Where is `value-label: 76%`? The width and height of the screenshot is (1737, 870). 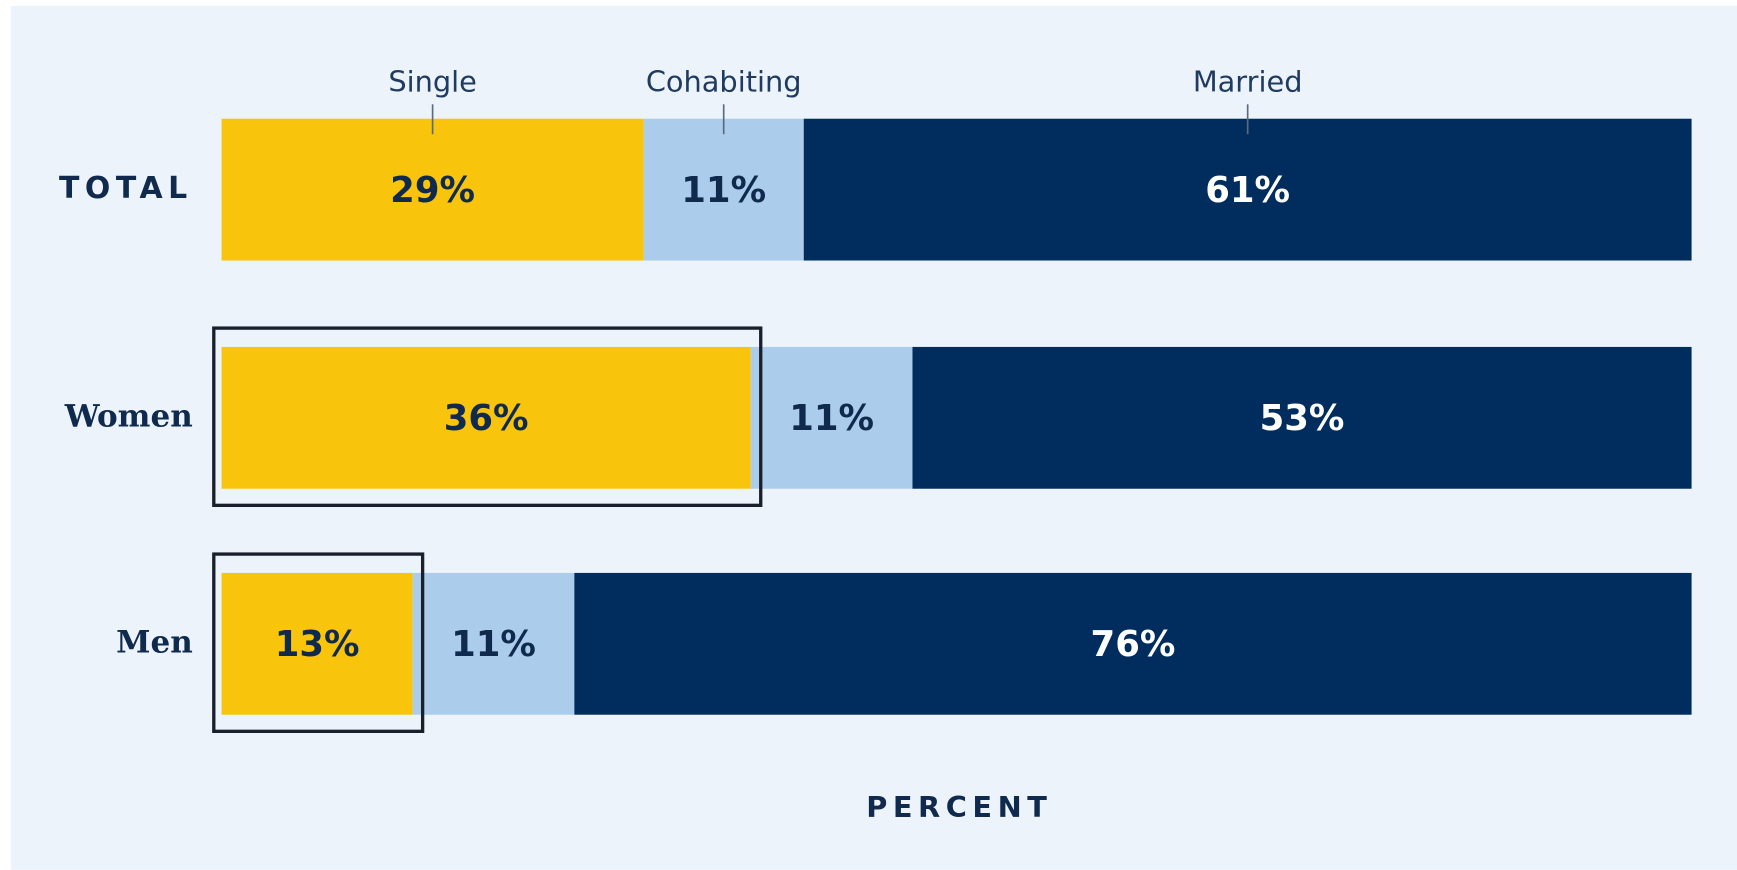 value-label: 76% is located at coordinates (1133, 644).